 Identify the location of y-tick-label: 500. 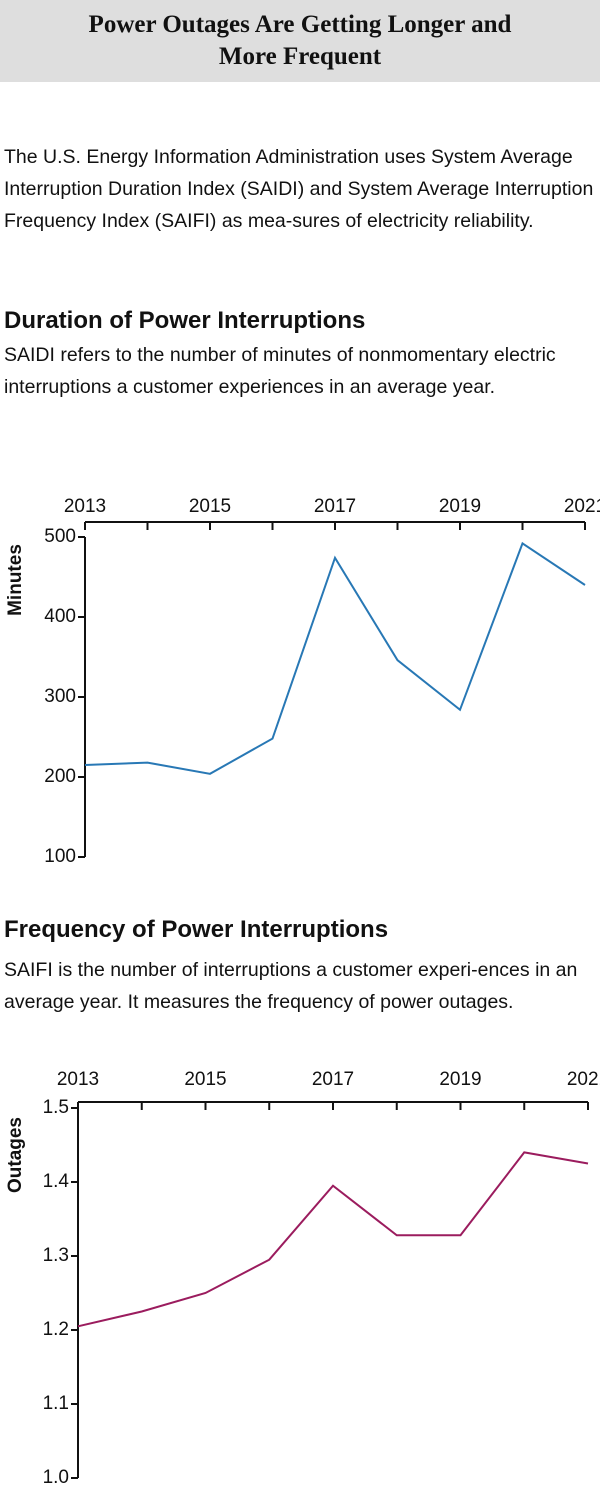
(60, 536).